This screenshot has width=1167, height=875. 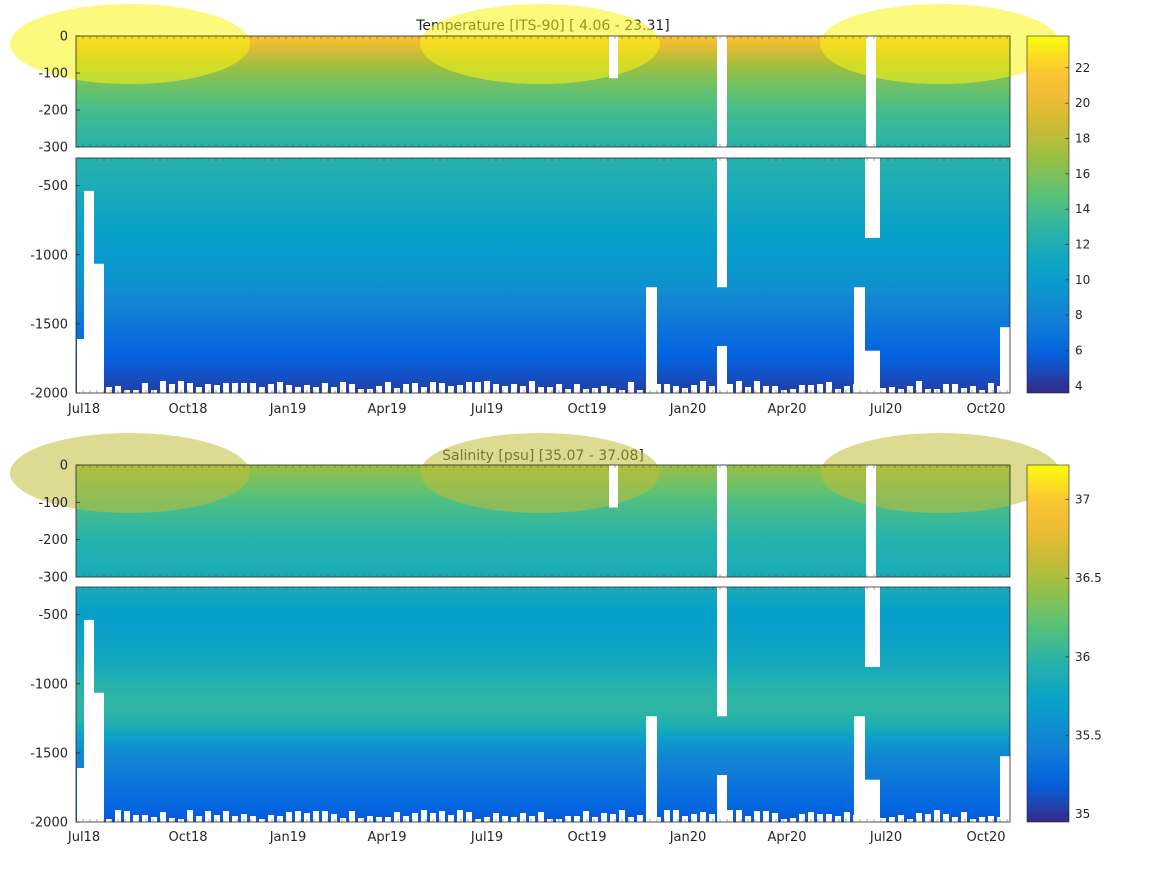 What do you see at coordinates (53, 186) in the screenshot?
I see `y-tick-label: -500` at bounding box center [53, 186].